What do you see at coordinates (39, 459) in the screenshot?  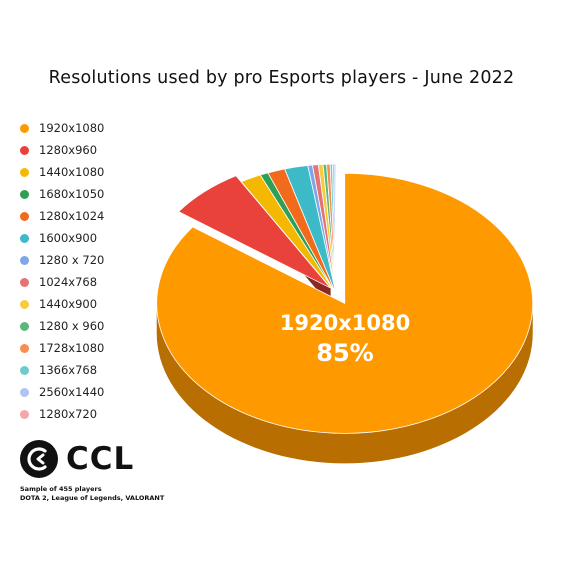 I see `ccl-logo-icon` at bounding box center [39, 459].